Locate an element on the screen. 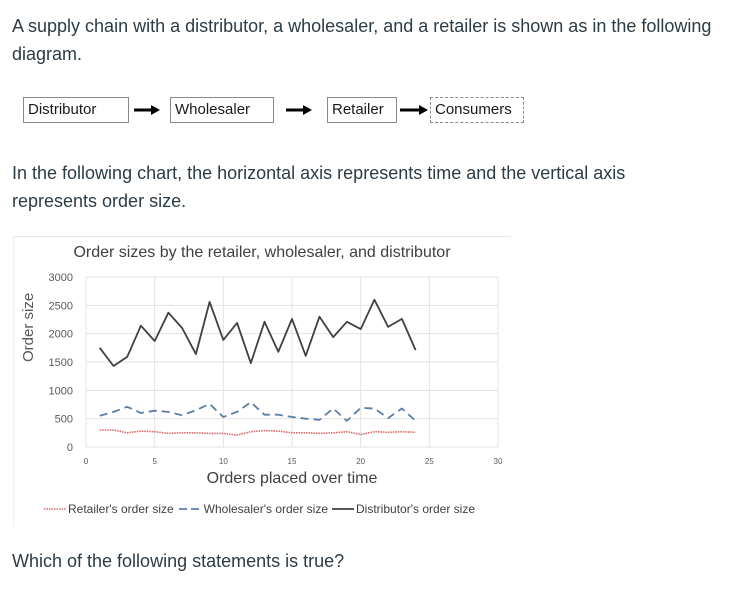 The width and height of the screenshot is (754, 599). y-tick-label: 1000 is located at coordinates (61, 391).